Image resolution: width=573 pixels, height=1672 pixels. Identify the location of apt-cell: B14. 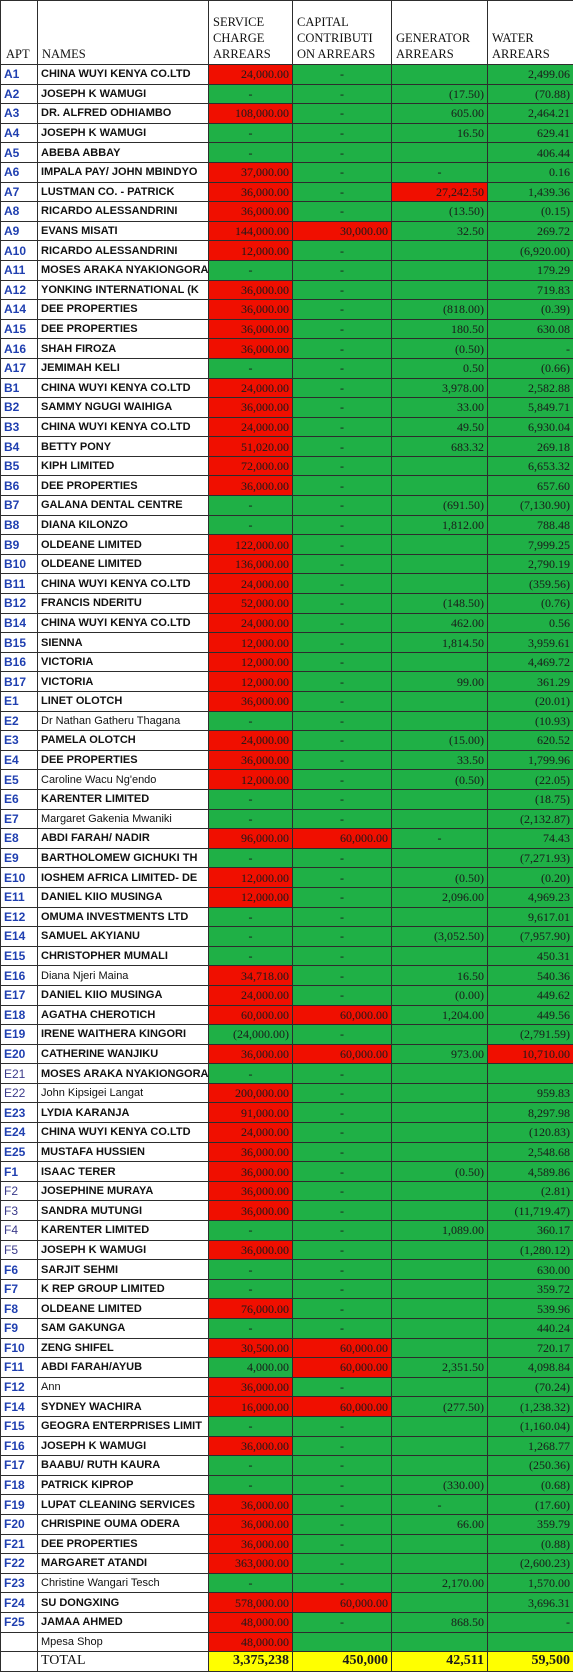
(19, 623).